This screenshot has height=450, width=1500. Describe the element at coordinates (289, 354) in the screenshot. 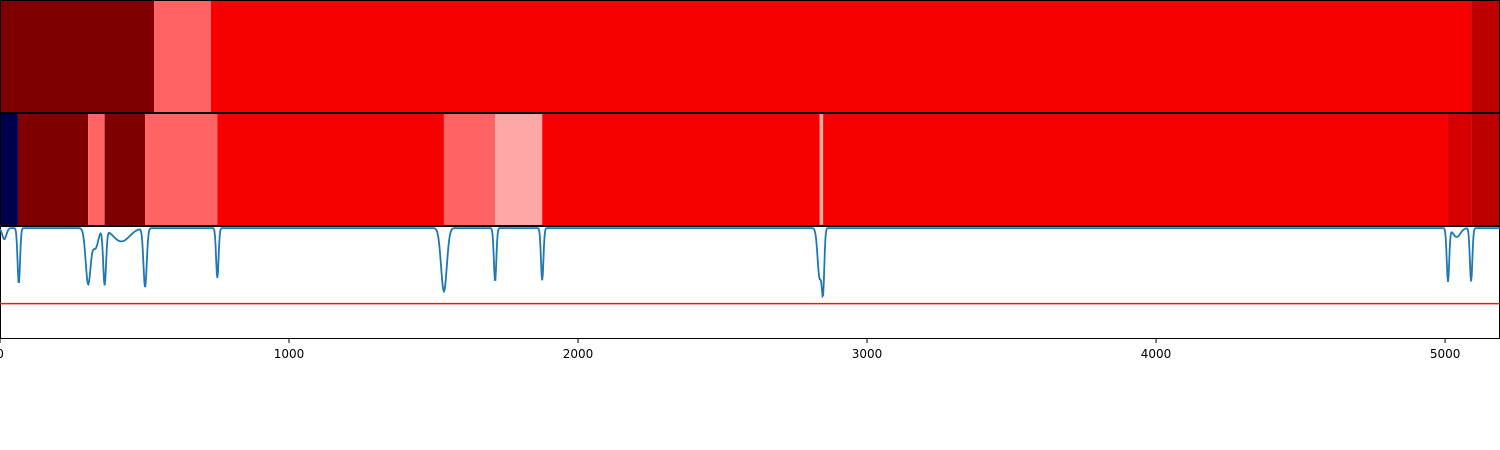

I see `x-tick-label: 1000` at that location.